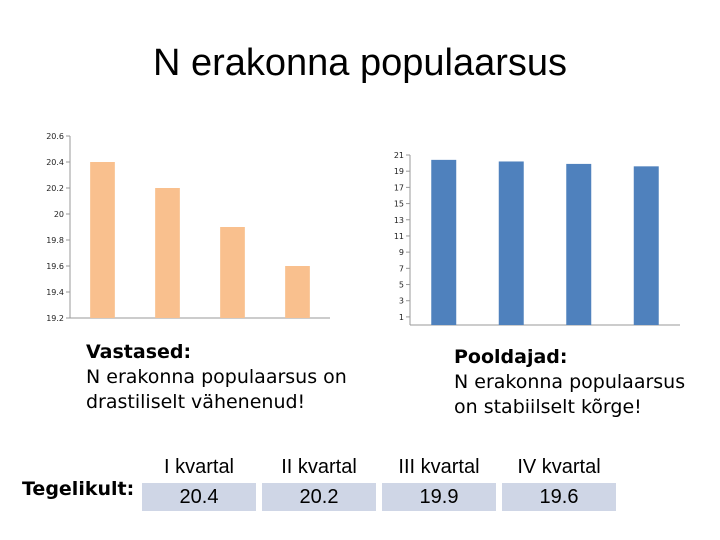  Describe the element at coordinates (55, 136) in the screenshot. I see `y-tick-label: 20.6` at that location.